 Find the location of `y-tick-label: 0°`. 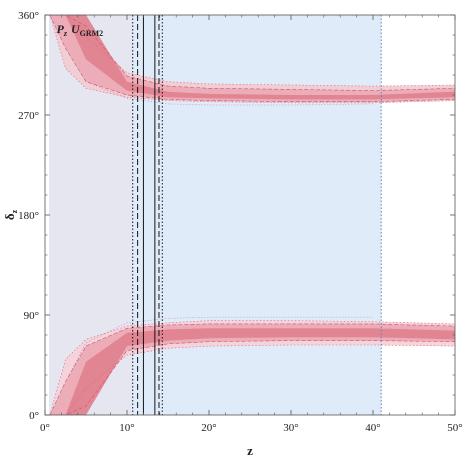

y-tick-label: 0° is located at coordinates (34, 416).